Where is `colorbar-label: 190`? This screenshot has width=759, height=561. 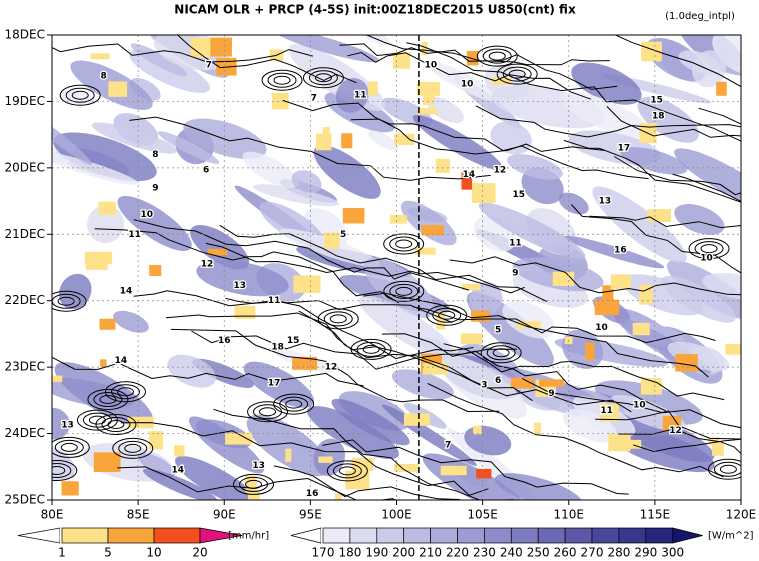 colorbar-label: 190 is located at coordinates (376, 553).